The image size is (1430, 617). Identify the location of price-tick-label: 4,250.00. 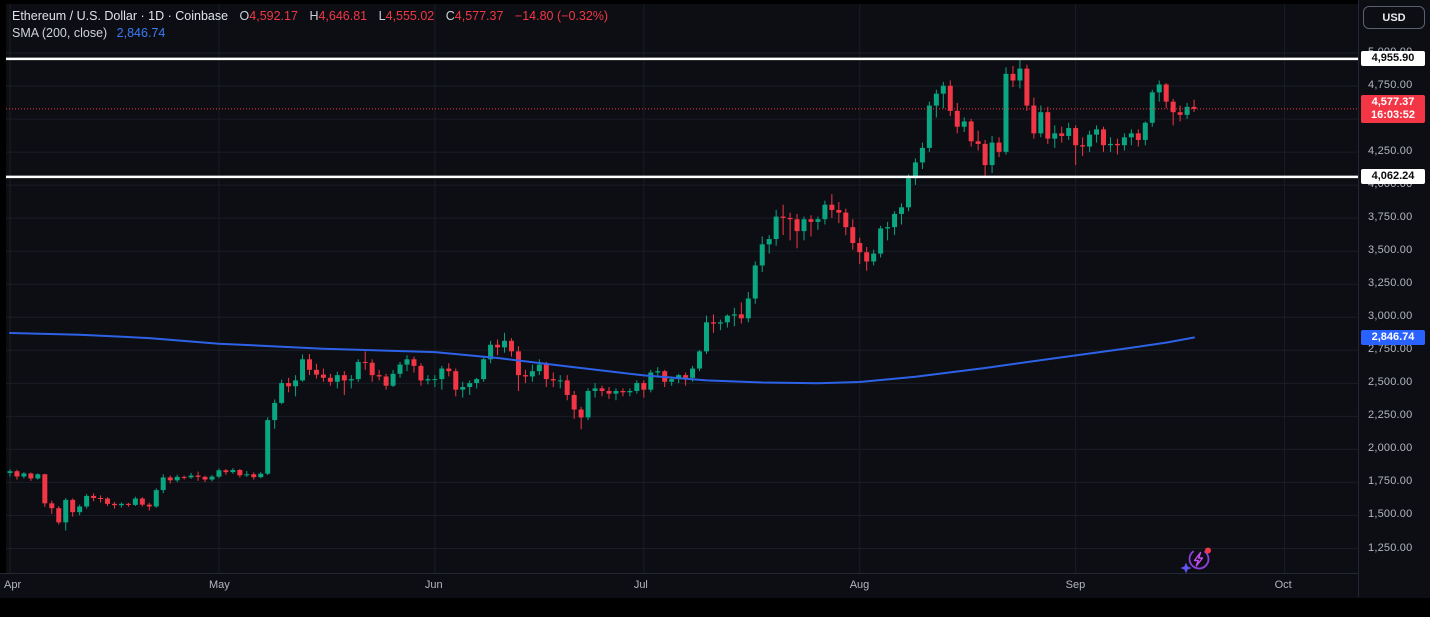
(1390, 151).